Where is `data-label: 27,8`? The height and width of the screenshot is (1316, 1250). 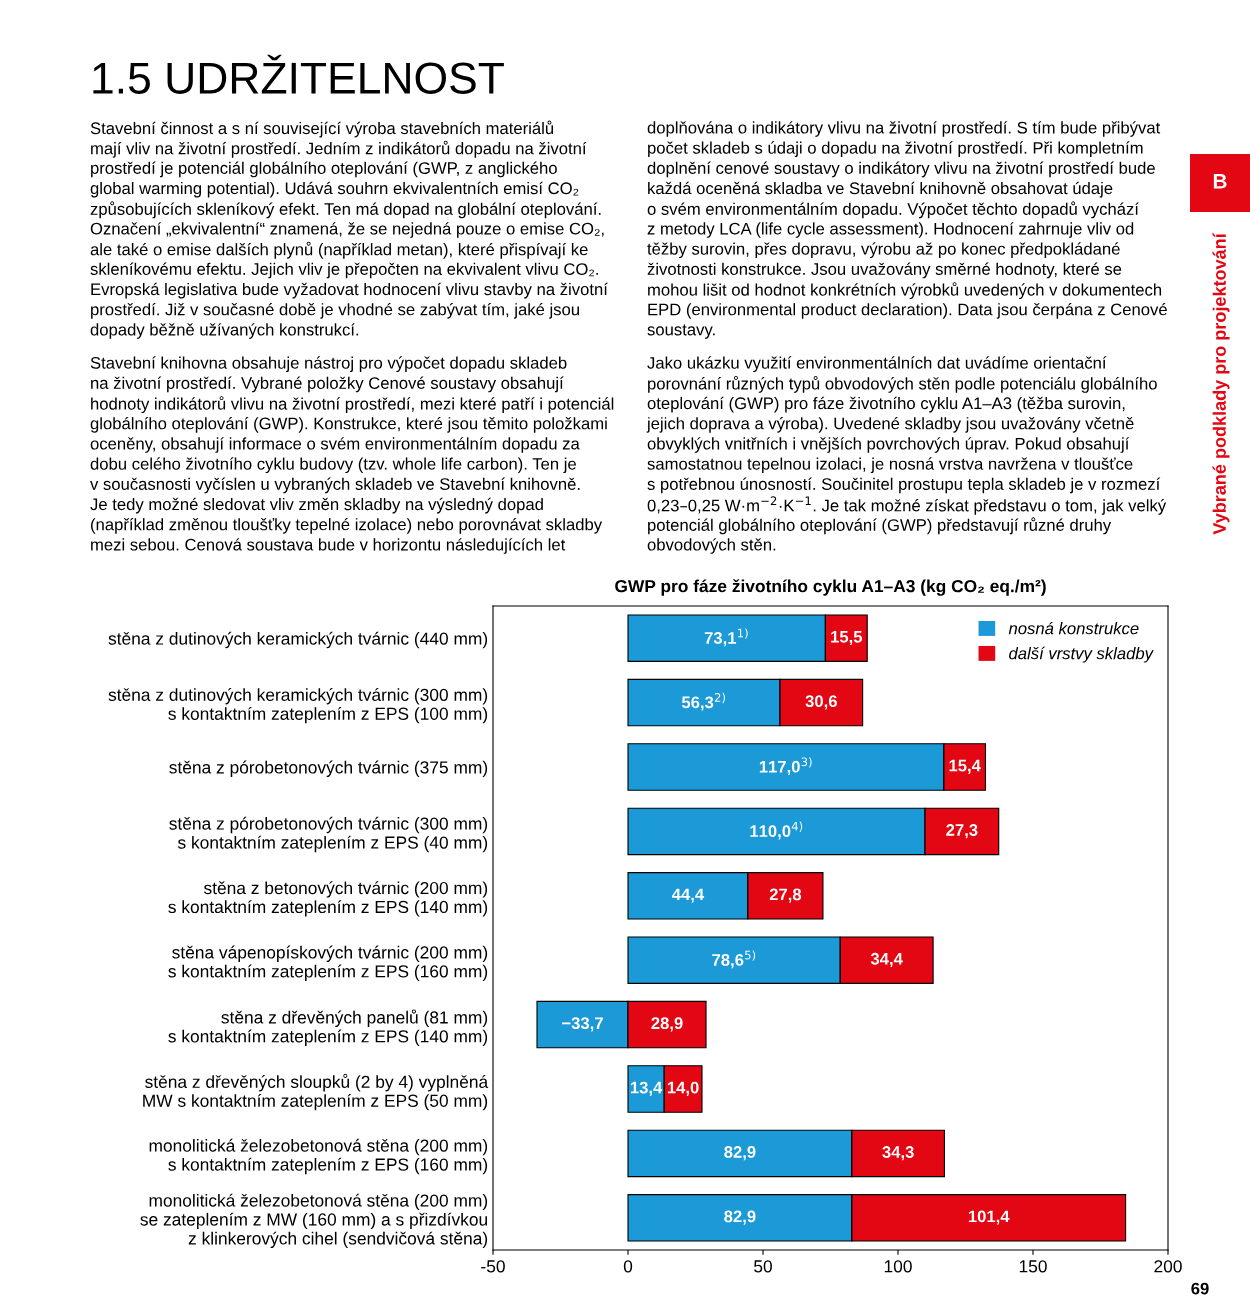
data-label: 27,8 is located at coordinates (785, 895).